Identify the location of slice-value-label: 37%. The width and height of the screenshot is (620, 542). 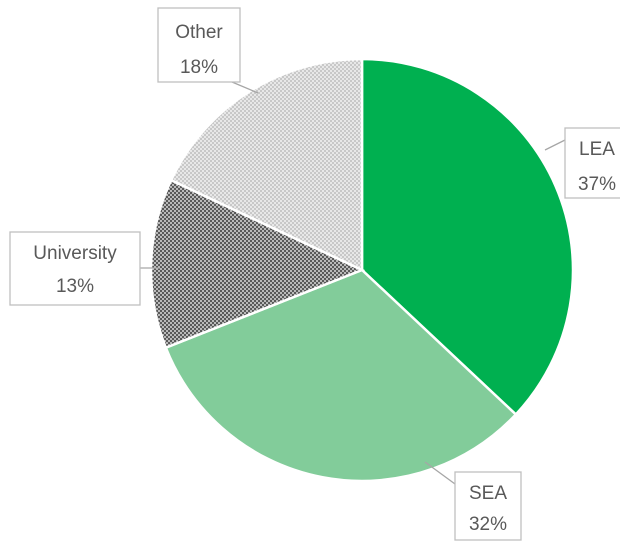
(597, 184).